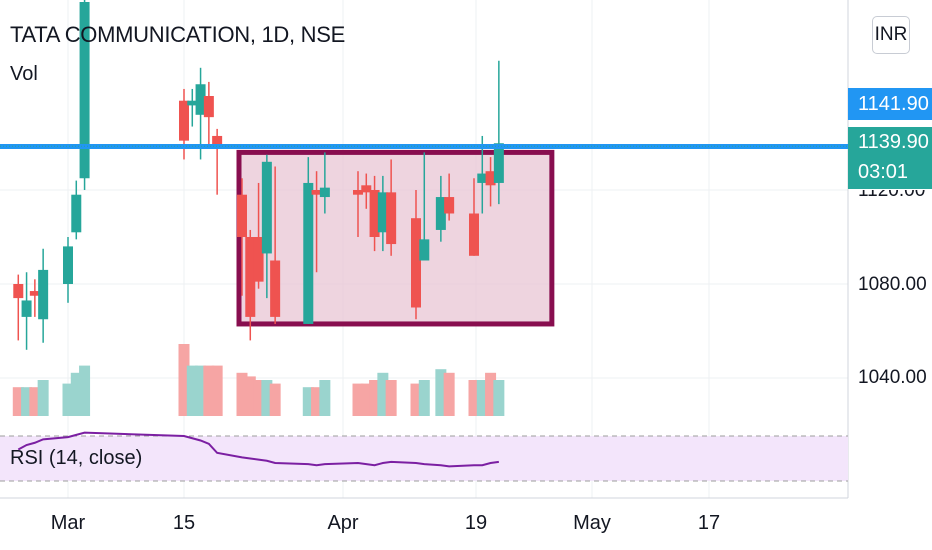 Image resolution: width=932 pixels, height=550 pixels. Describe the element at coordinates (476, 523) in the screenshot. I see `time-axis-label: 19` at that location.